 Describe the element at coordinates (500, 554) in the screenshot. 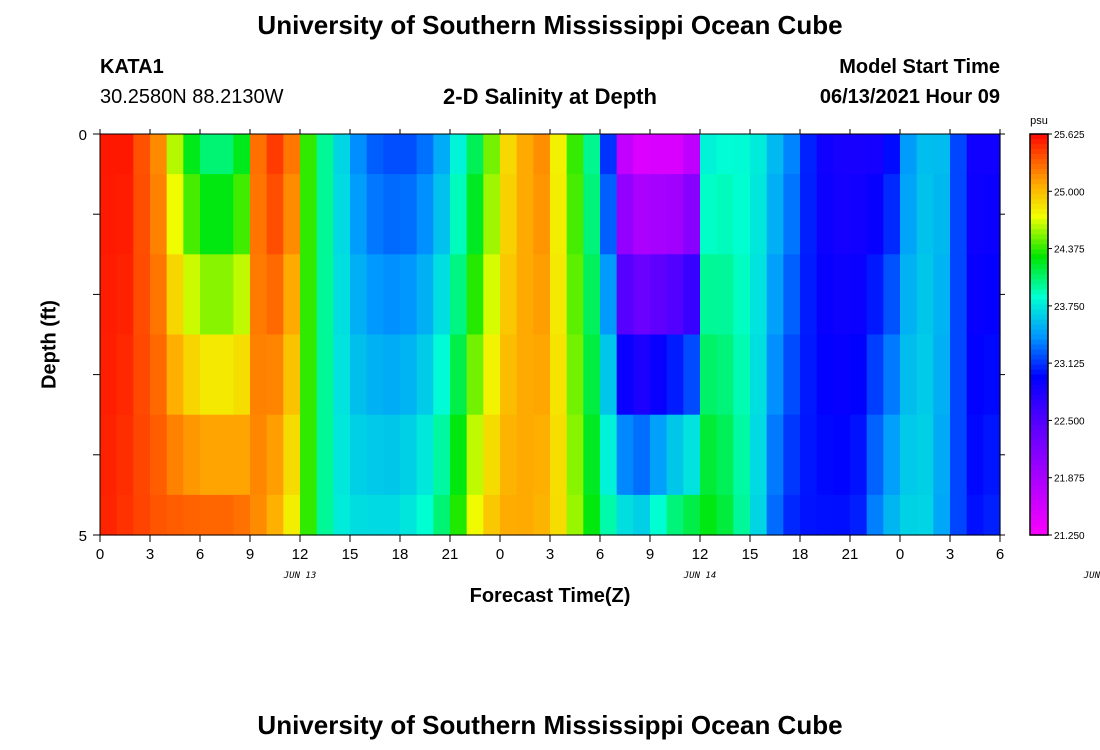

I see `x-tick-label: 0` at that location.